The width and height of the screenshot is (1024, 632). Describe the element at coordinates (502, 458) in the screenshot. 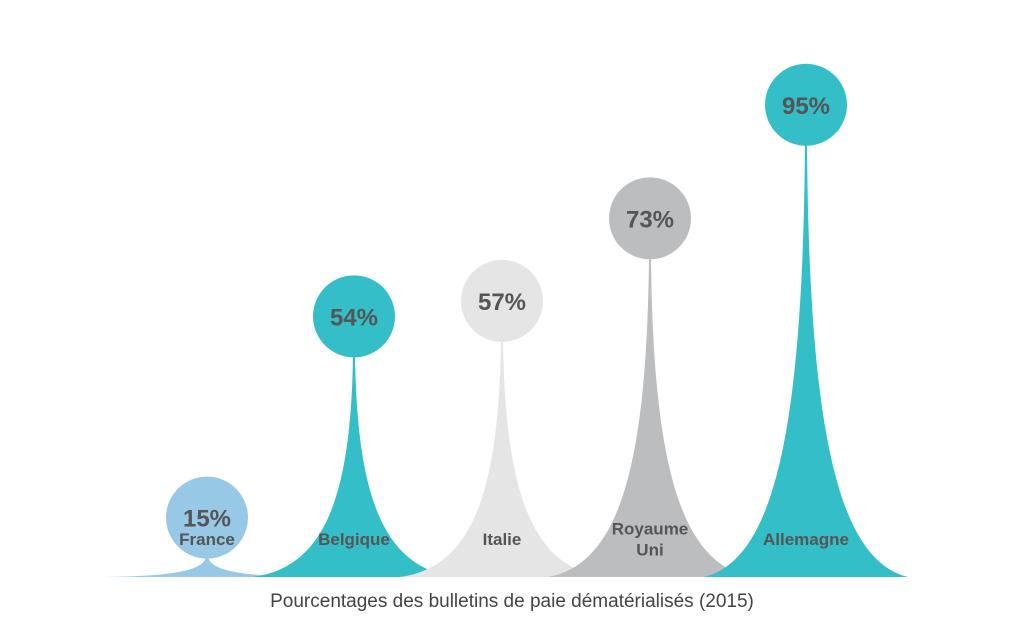

I see `spike-italie` at that location.